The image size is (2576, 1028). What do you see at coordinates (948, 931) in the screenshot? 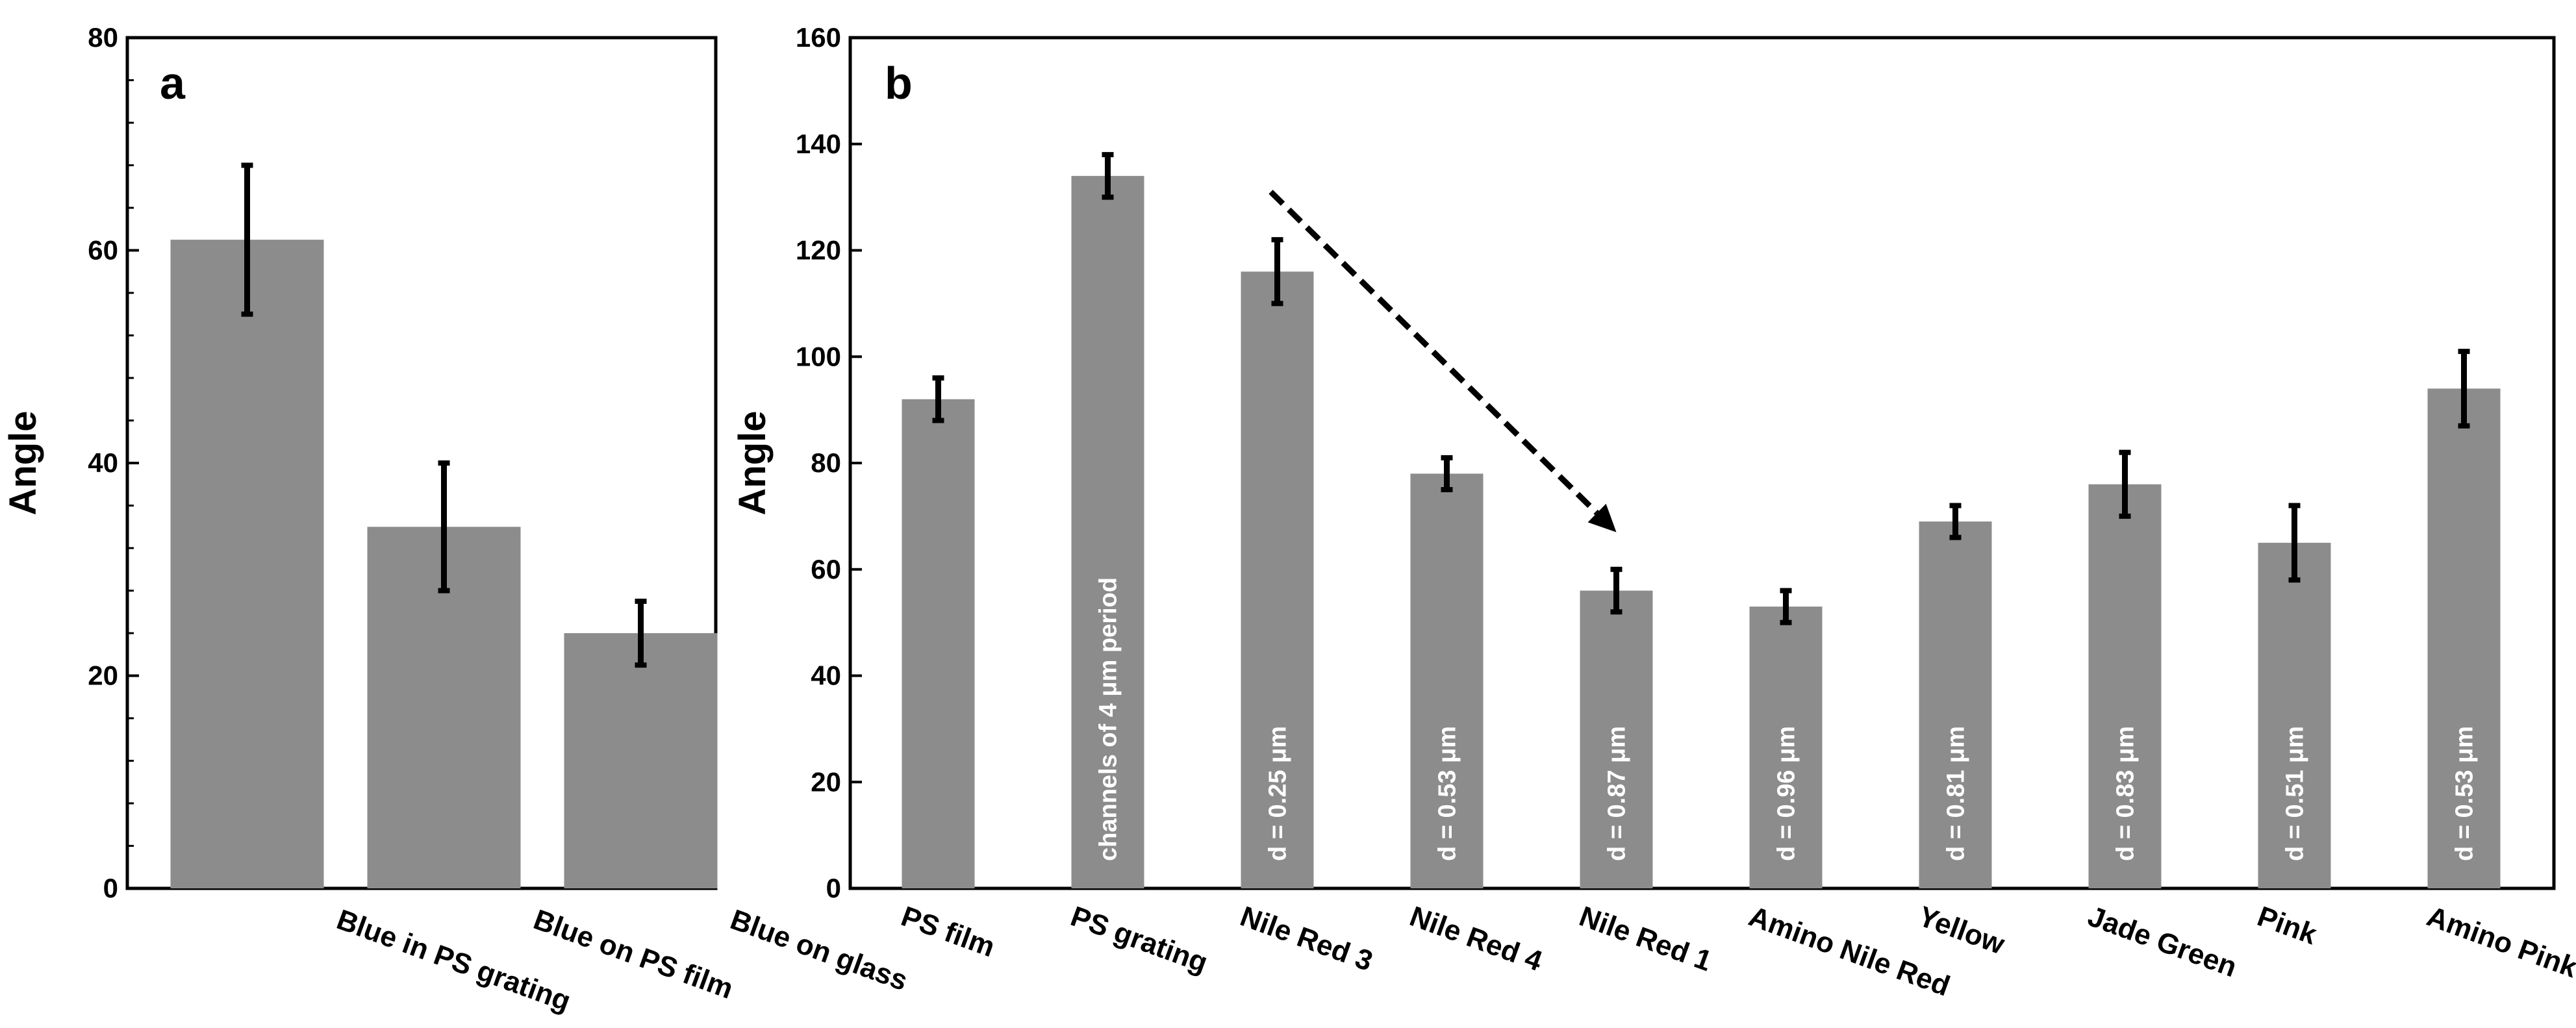
I see `x-category-label: PS film` at bounding box center [948, 931].